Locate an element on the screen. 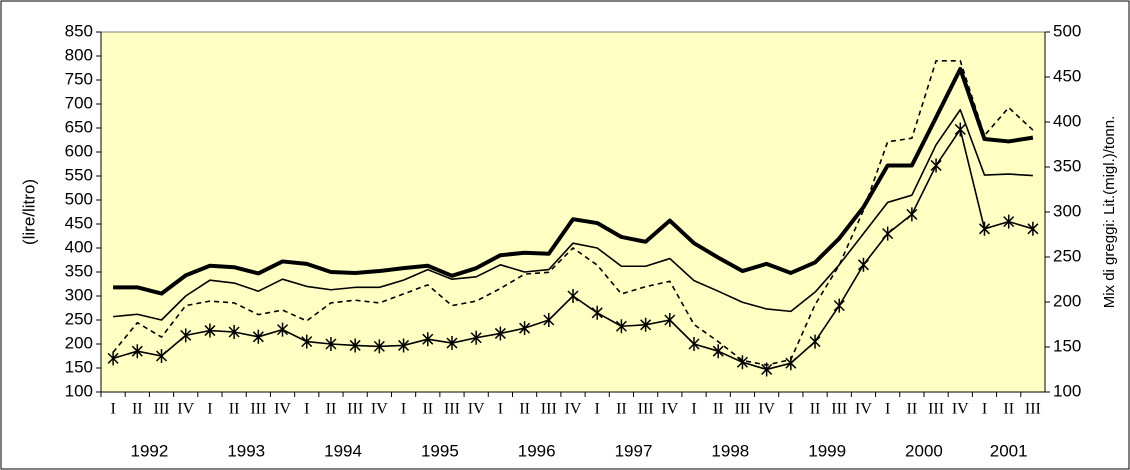  y2-axis-label: Mix di greggi: Lit.(migl.)/tonn. is located at coordinates (1109, 212).